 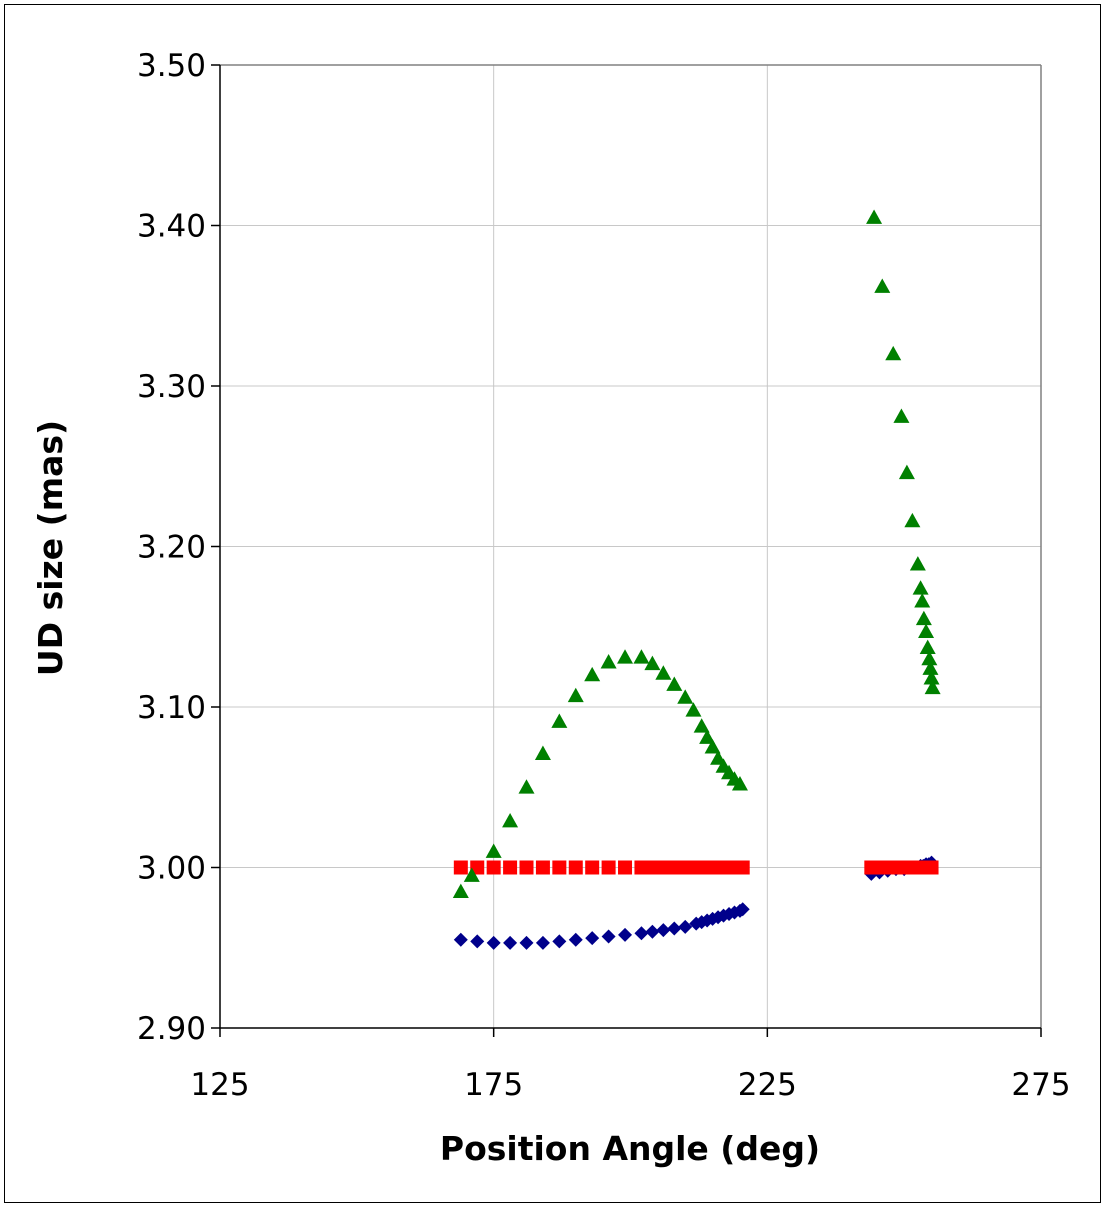 What do you see at coordinates (171, 387) in the screenshot?
I see `y-tick-label: 3.30` at bounding box center [171, 387].